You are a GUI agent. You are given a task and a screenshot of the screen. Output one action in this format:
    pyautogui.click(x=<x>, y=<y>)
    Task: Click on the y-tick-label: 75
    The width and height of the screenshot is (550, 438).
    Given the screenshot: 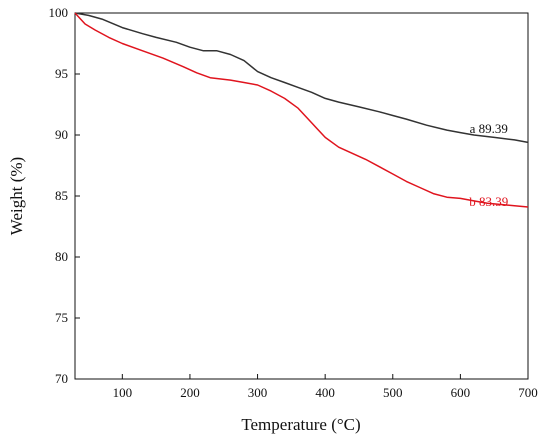 What is the action you would take?
    pyautogui.click(x=61, y=317)
    